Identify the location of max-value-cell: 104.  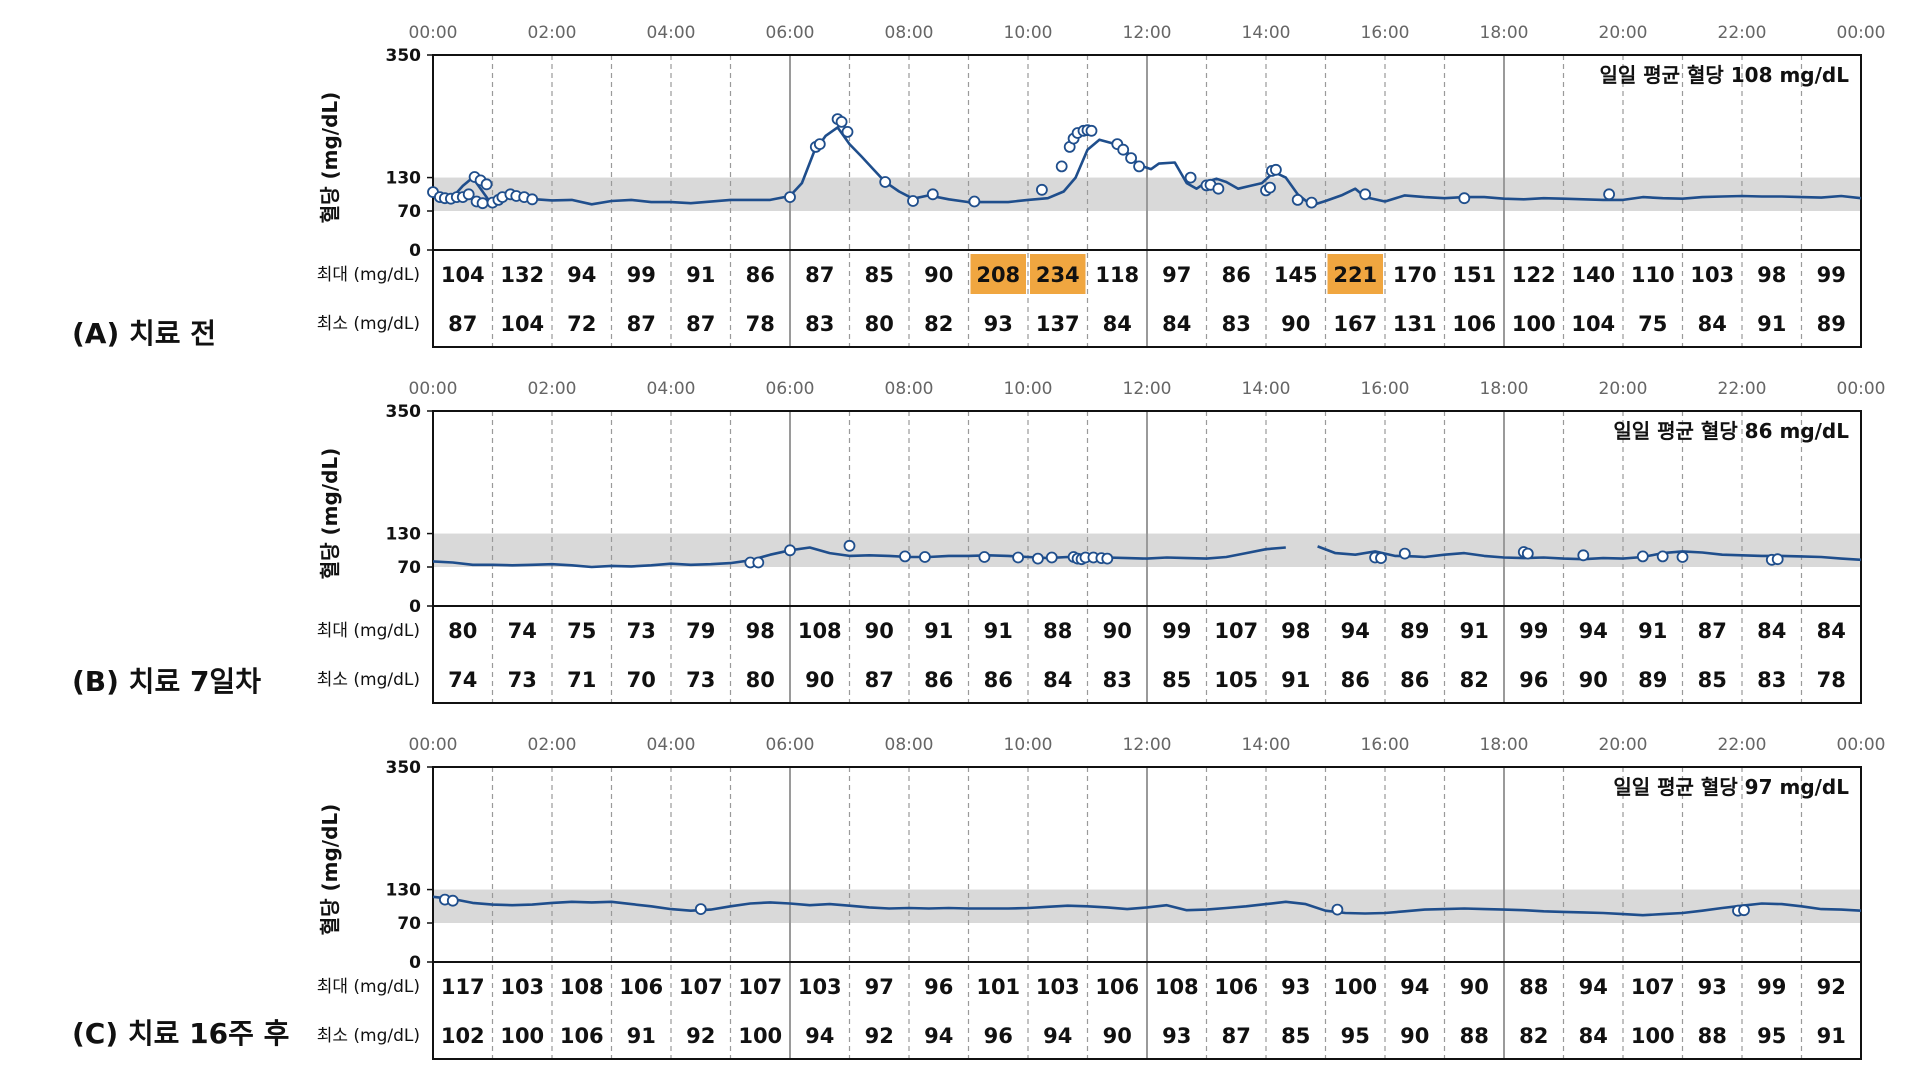
(463, 275).